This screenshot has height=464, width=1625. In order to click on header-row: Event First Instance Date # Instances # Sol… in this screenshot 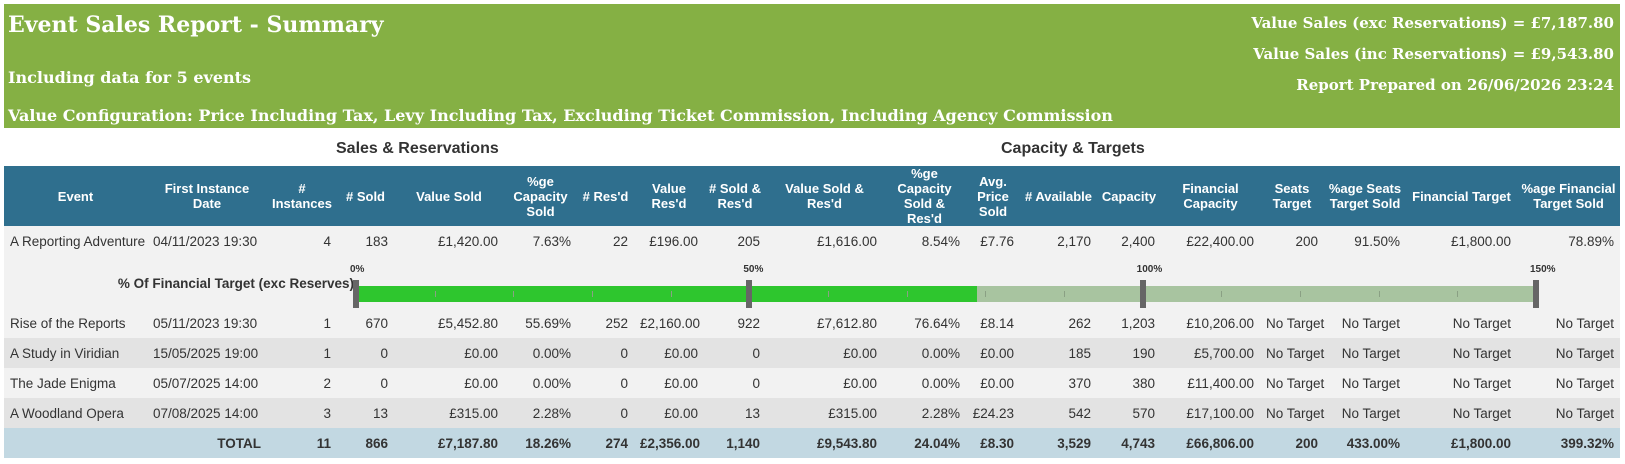, I will do `click(812, 196)`.